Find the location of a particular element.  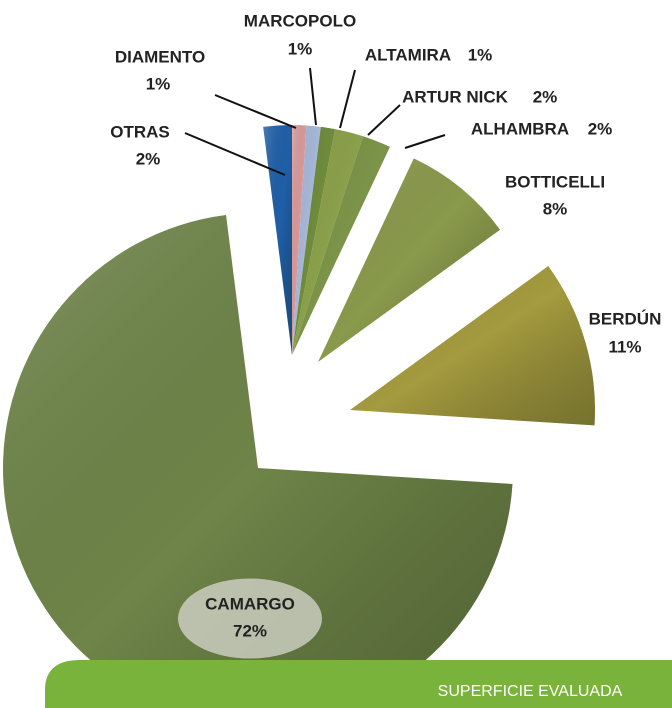

slice-value: 8% is located at coordinates (555, 208).